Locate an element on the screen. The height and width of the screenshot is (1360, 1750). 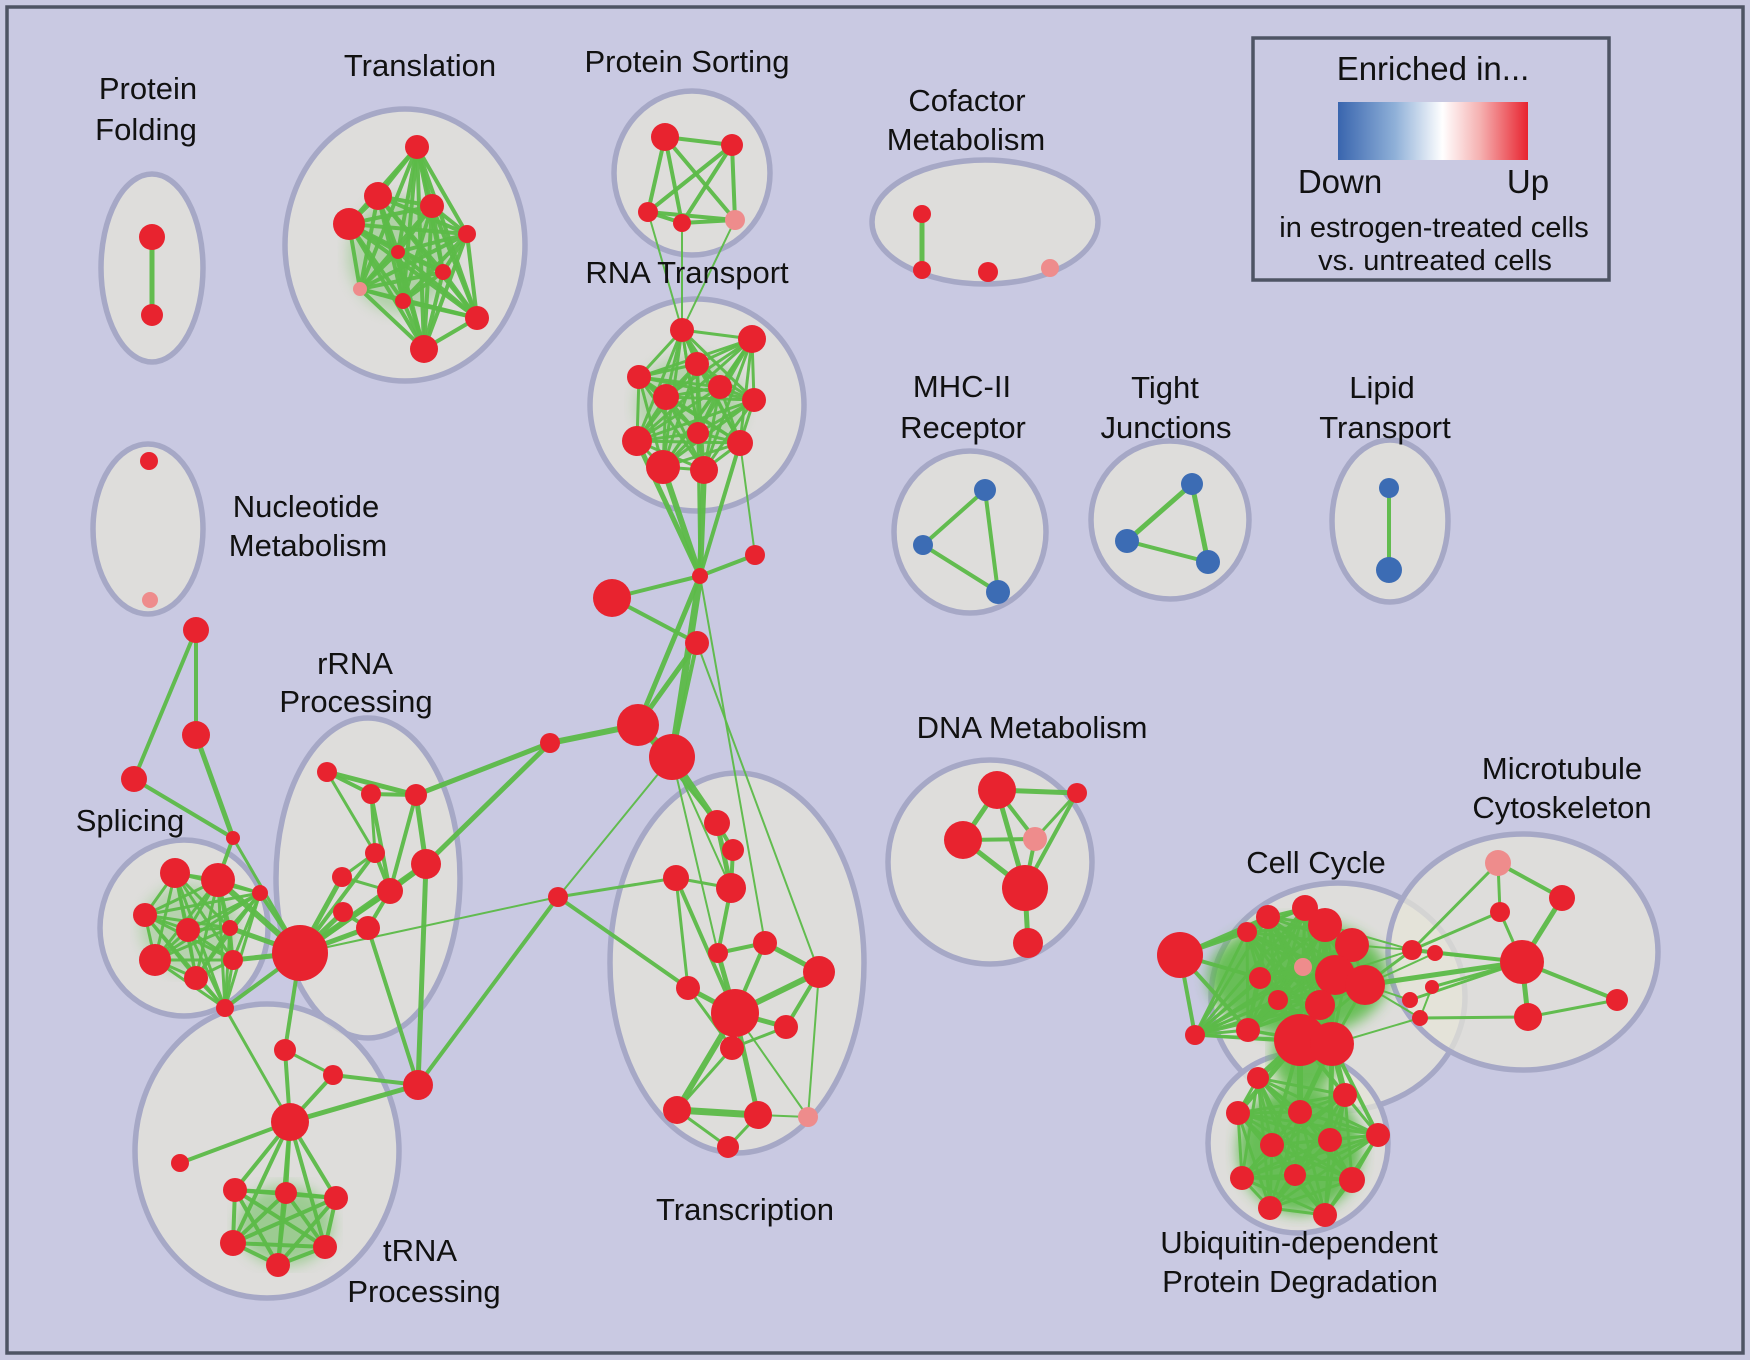
gene-set-node-RH is located at coordinates (300, 953).